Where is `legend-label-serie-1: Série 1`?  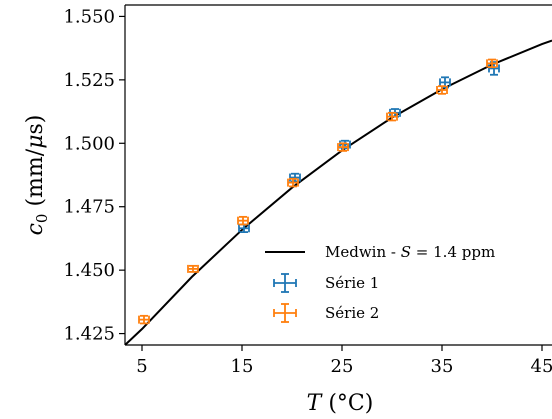 legend-label-serie-1: Série 1 is located at coordinates (352, 283).